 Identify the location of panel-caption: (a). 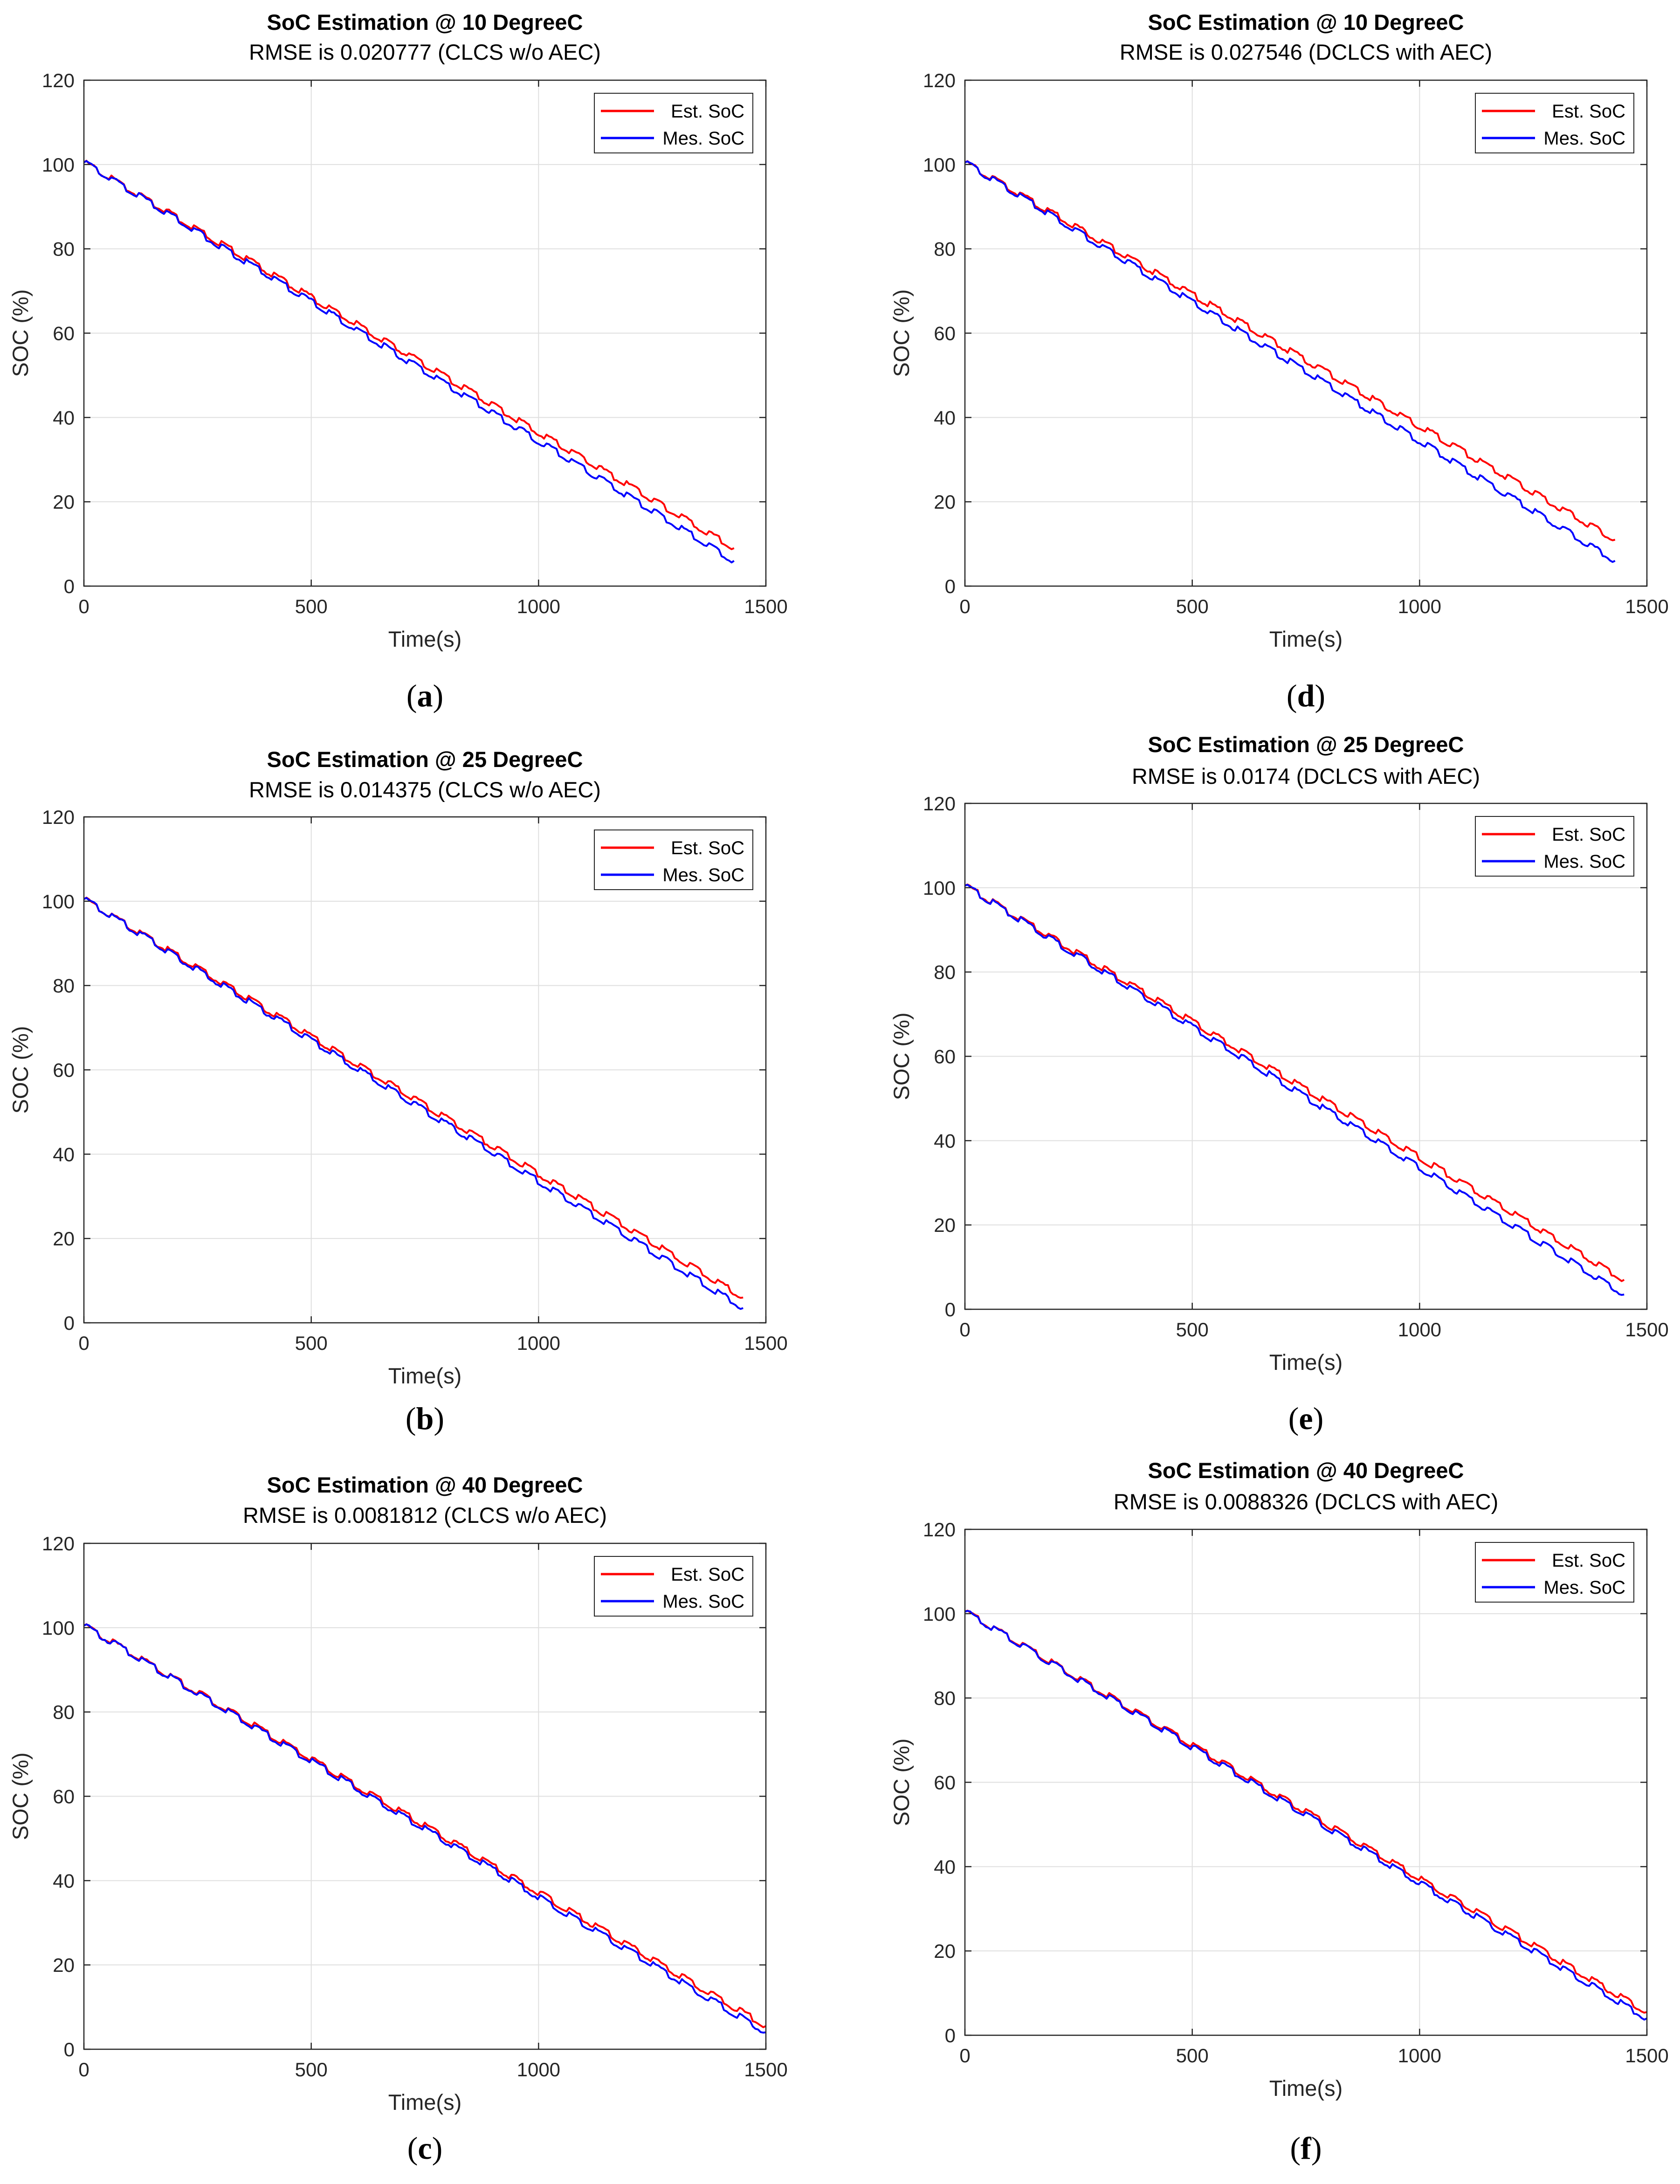
(424, 695).